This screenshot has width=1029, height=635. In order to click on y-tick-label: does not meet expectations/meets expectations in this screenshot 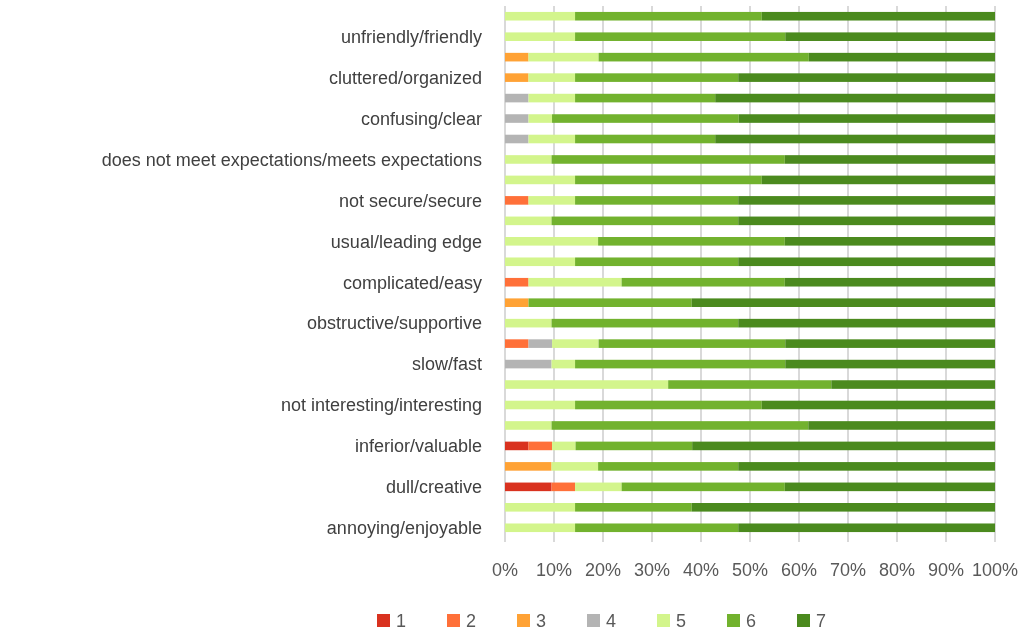, I will do `click(291, 159)`.